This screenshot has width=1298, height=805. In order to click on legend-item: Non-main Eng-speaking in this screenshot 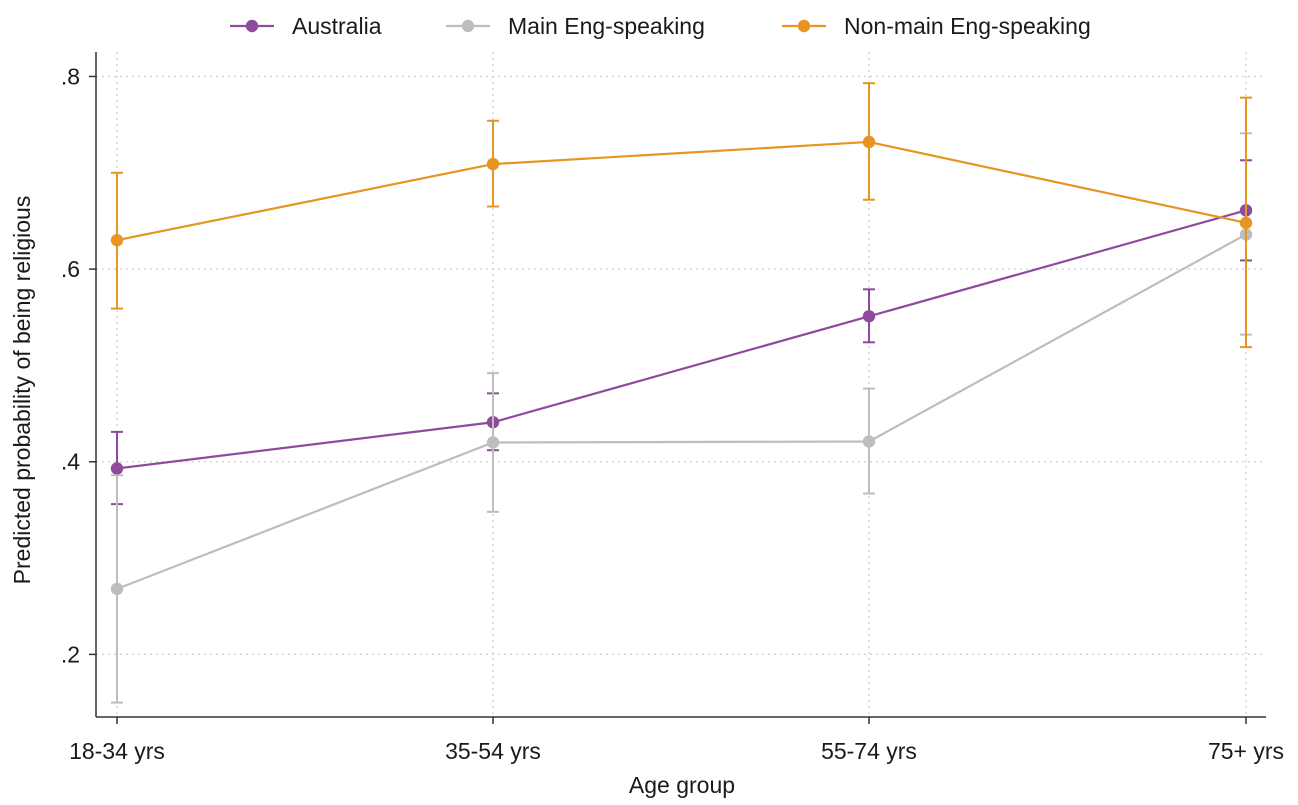, I will do `click(936, 26)`.